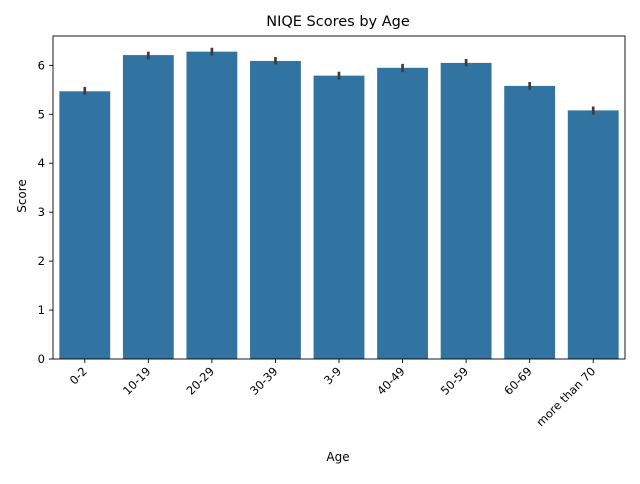 The image size is (640, 484). I want to click on y-tick-label-3: 3, so click(41, 212).